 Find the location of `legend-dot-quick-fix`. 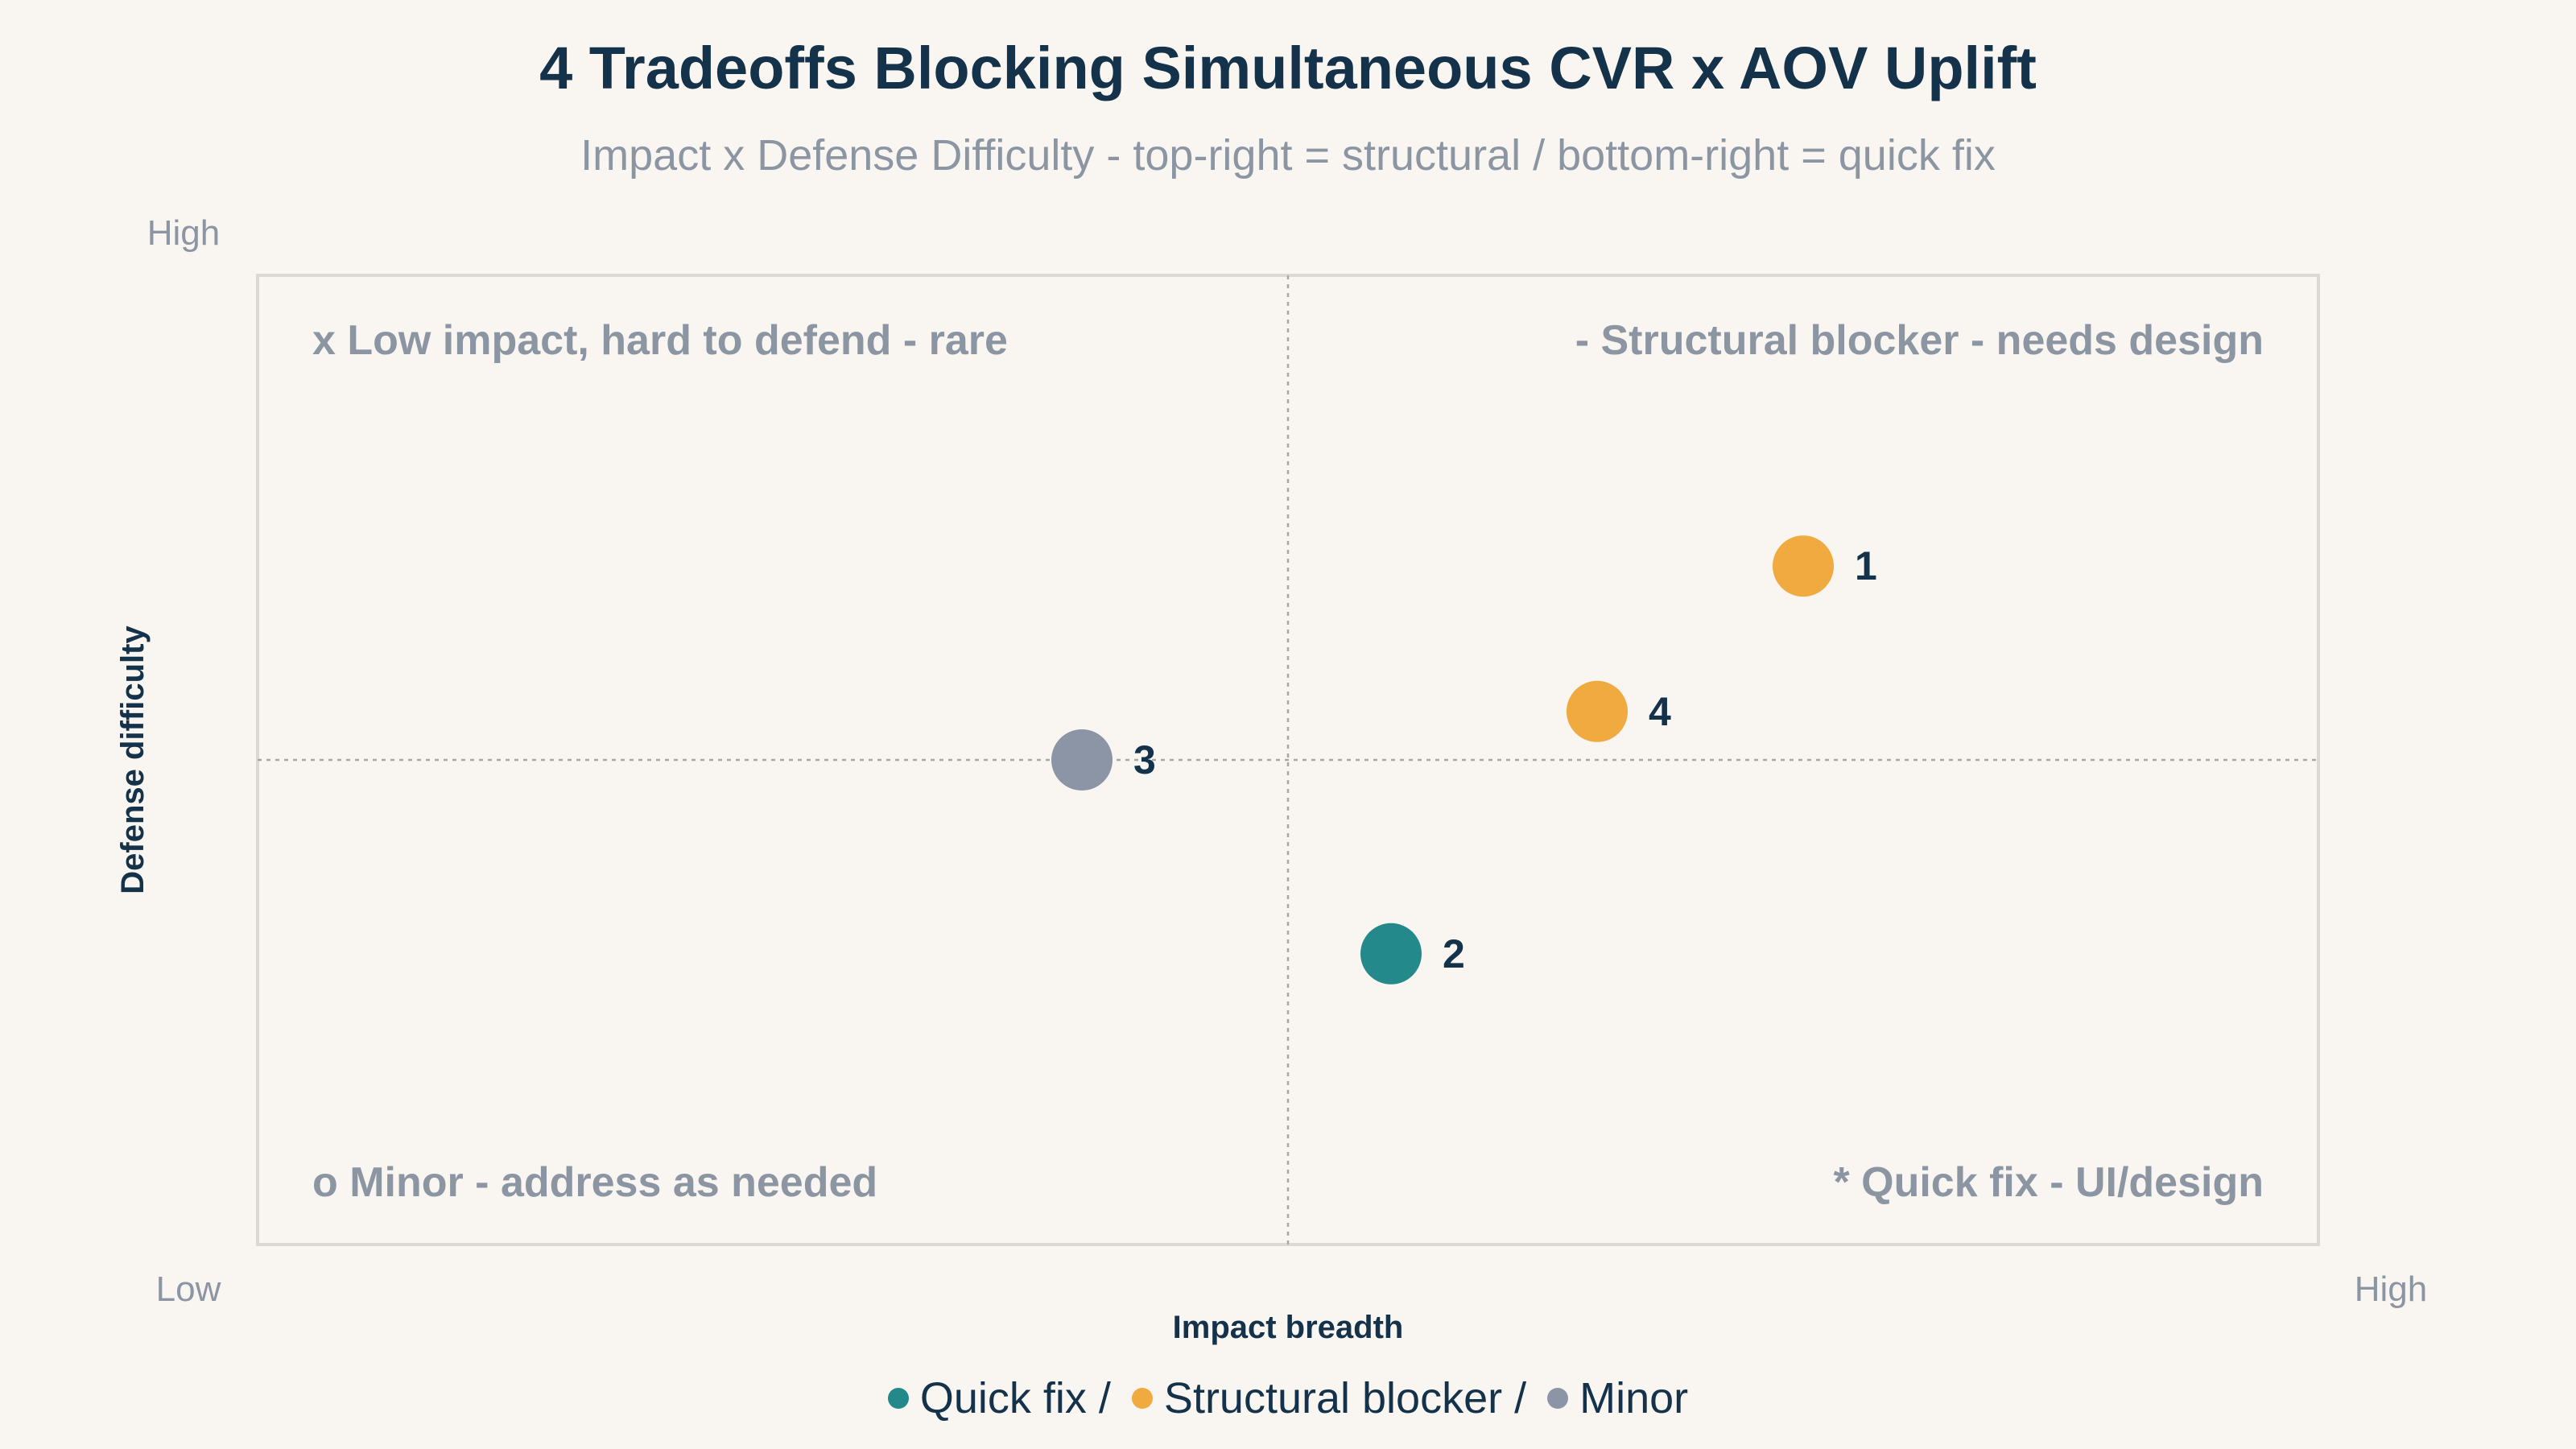

legend-dot-quick-fix is located at coordinates (898, 1398).